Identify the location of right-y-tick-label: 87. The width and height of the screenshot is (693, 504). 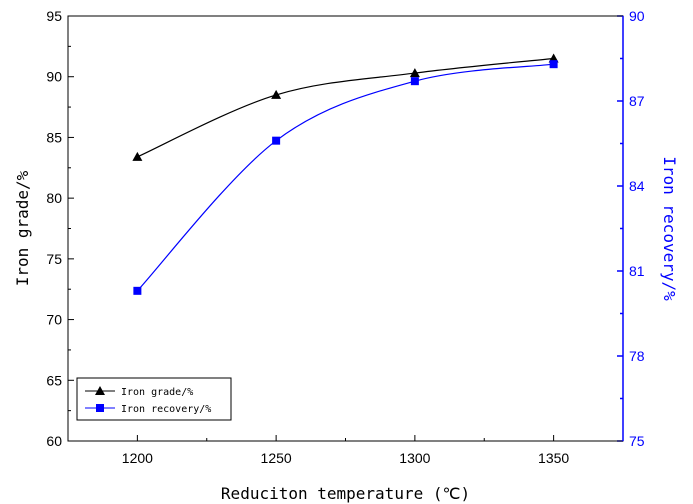
(637, 101).